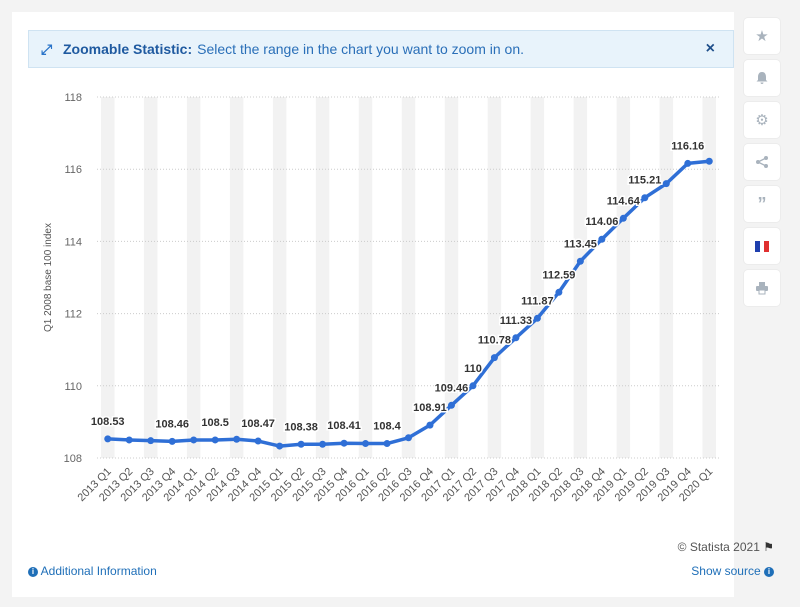 The width and height of the screenshot is (800, 607). I want to click on data-label: 108.46, so click(172, 424).